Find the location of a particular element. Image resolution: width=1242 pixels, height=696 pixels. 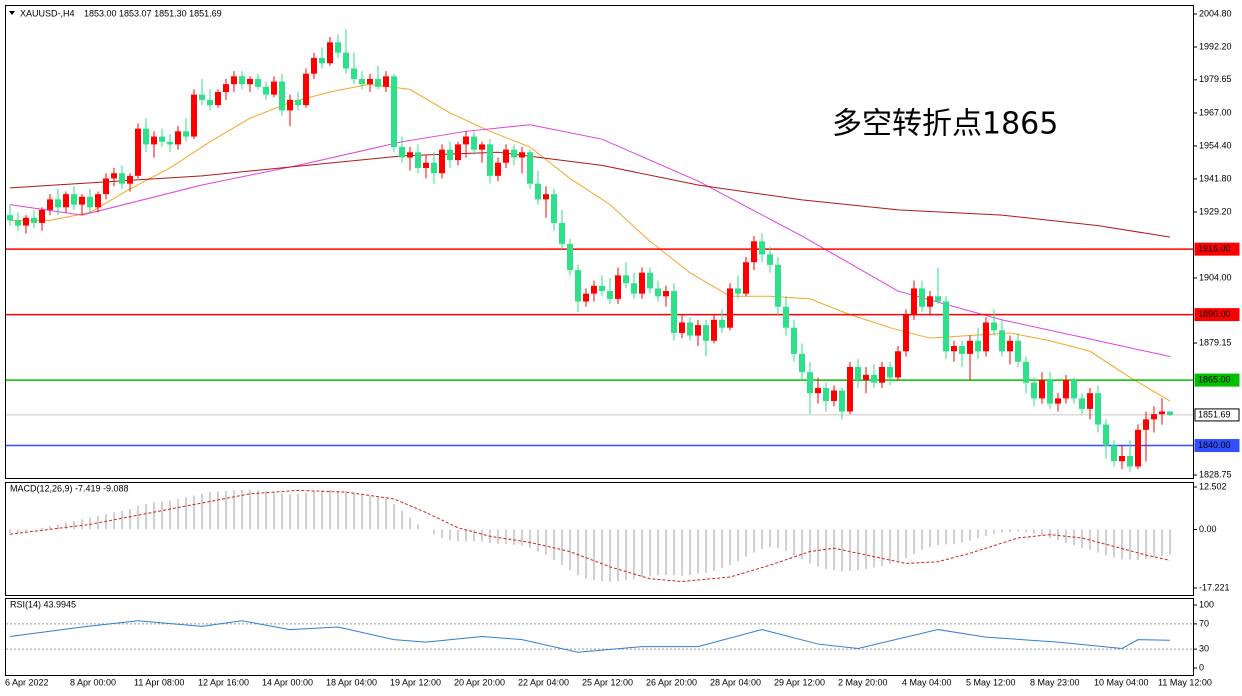

y-tick-label: 70 is located at coordinates (1204, 623).